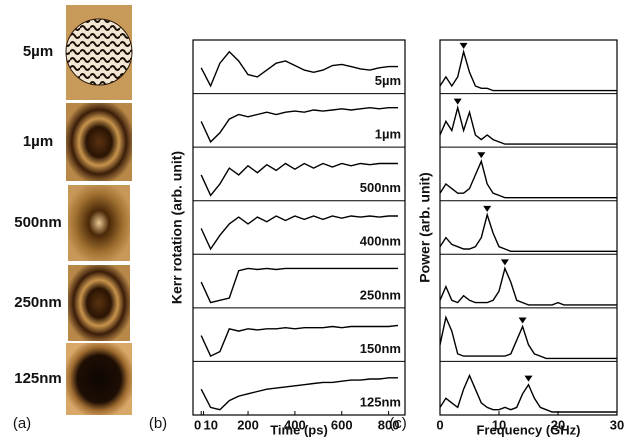 Image resolution: width=628 pixels, height=438 pixels. What do you see at coordinates (528, 429) in the screenshot?
I see `x-axis-title: Frequency (GHz)` at bounding box center [528, 429].